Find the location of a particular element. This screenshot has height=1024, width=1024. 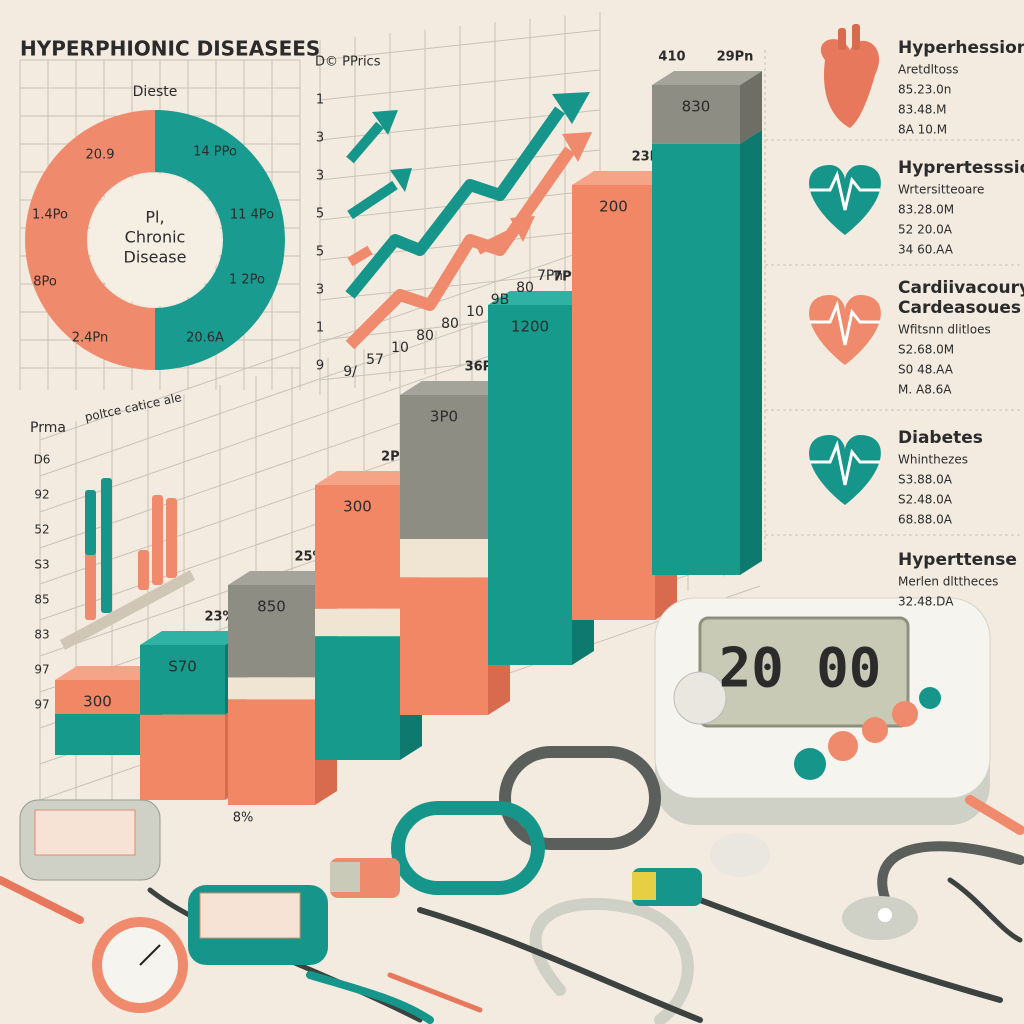

donut-right is located at coordinates (220, 240).